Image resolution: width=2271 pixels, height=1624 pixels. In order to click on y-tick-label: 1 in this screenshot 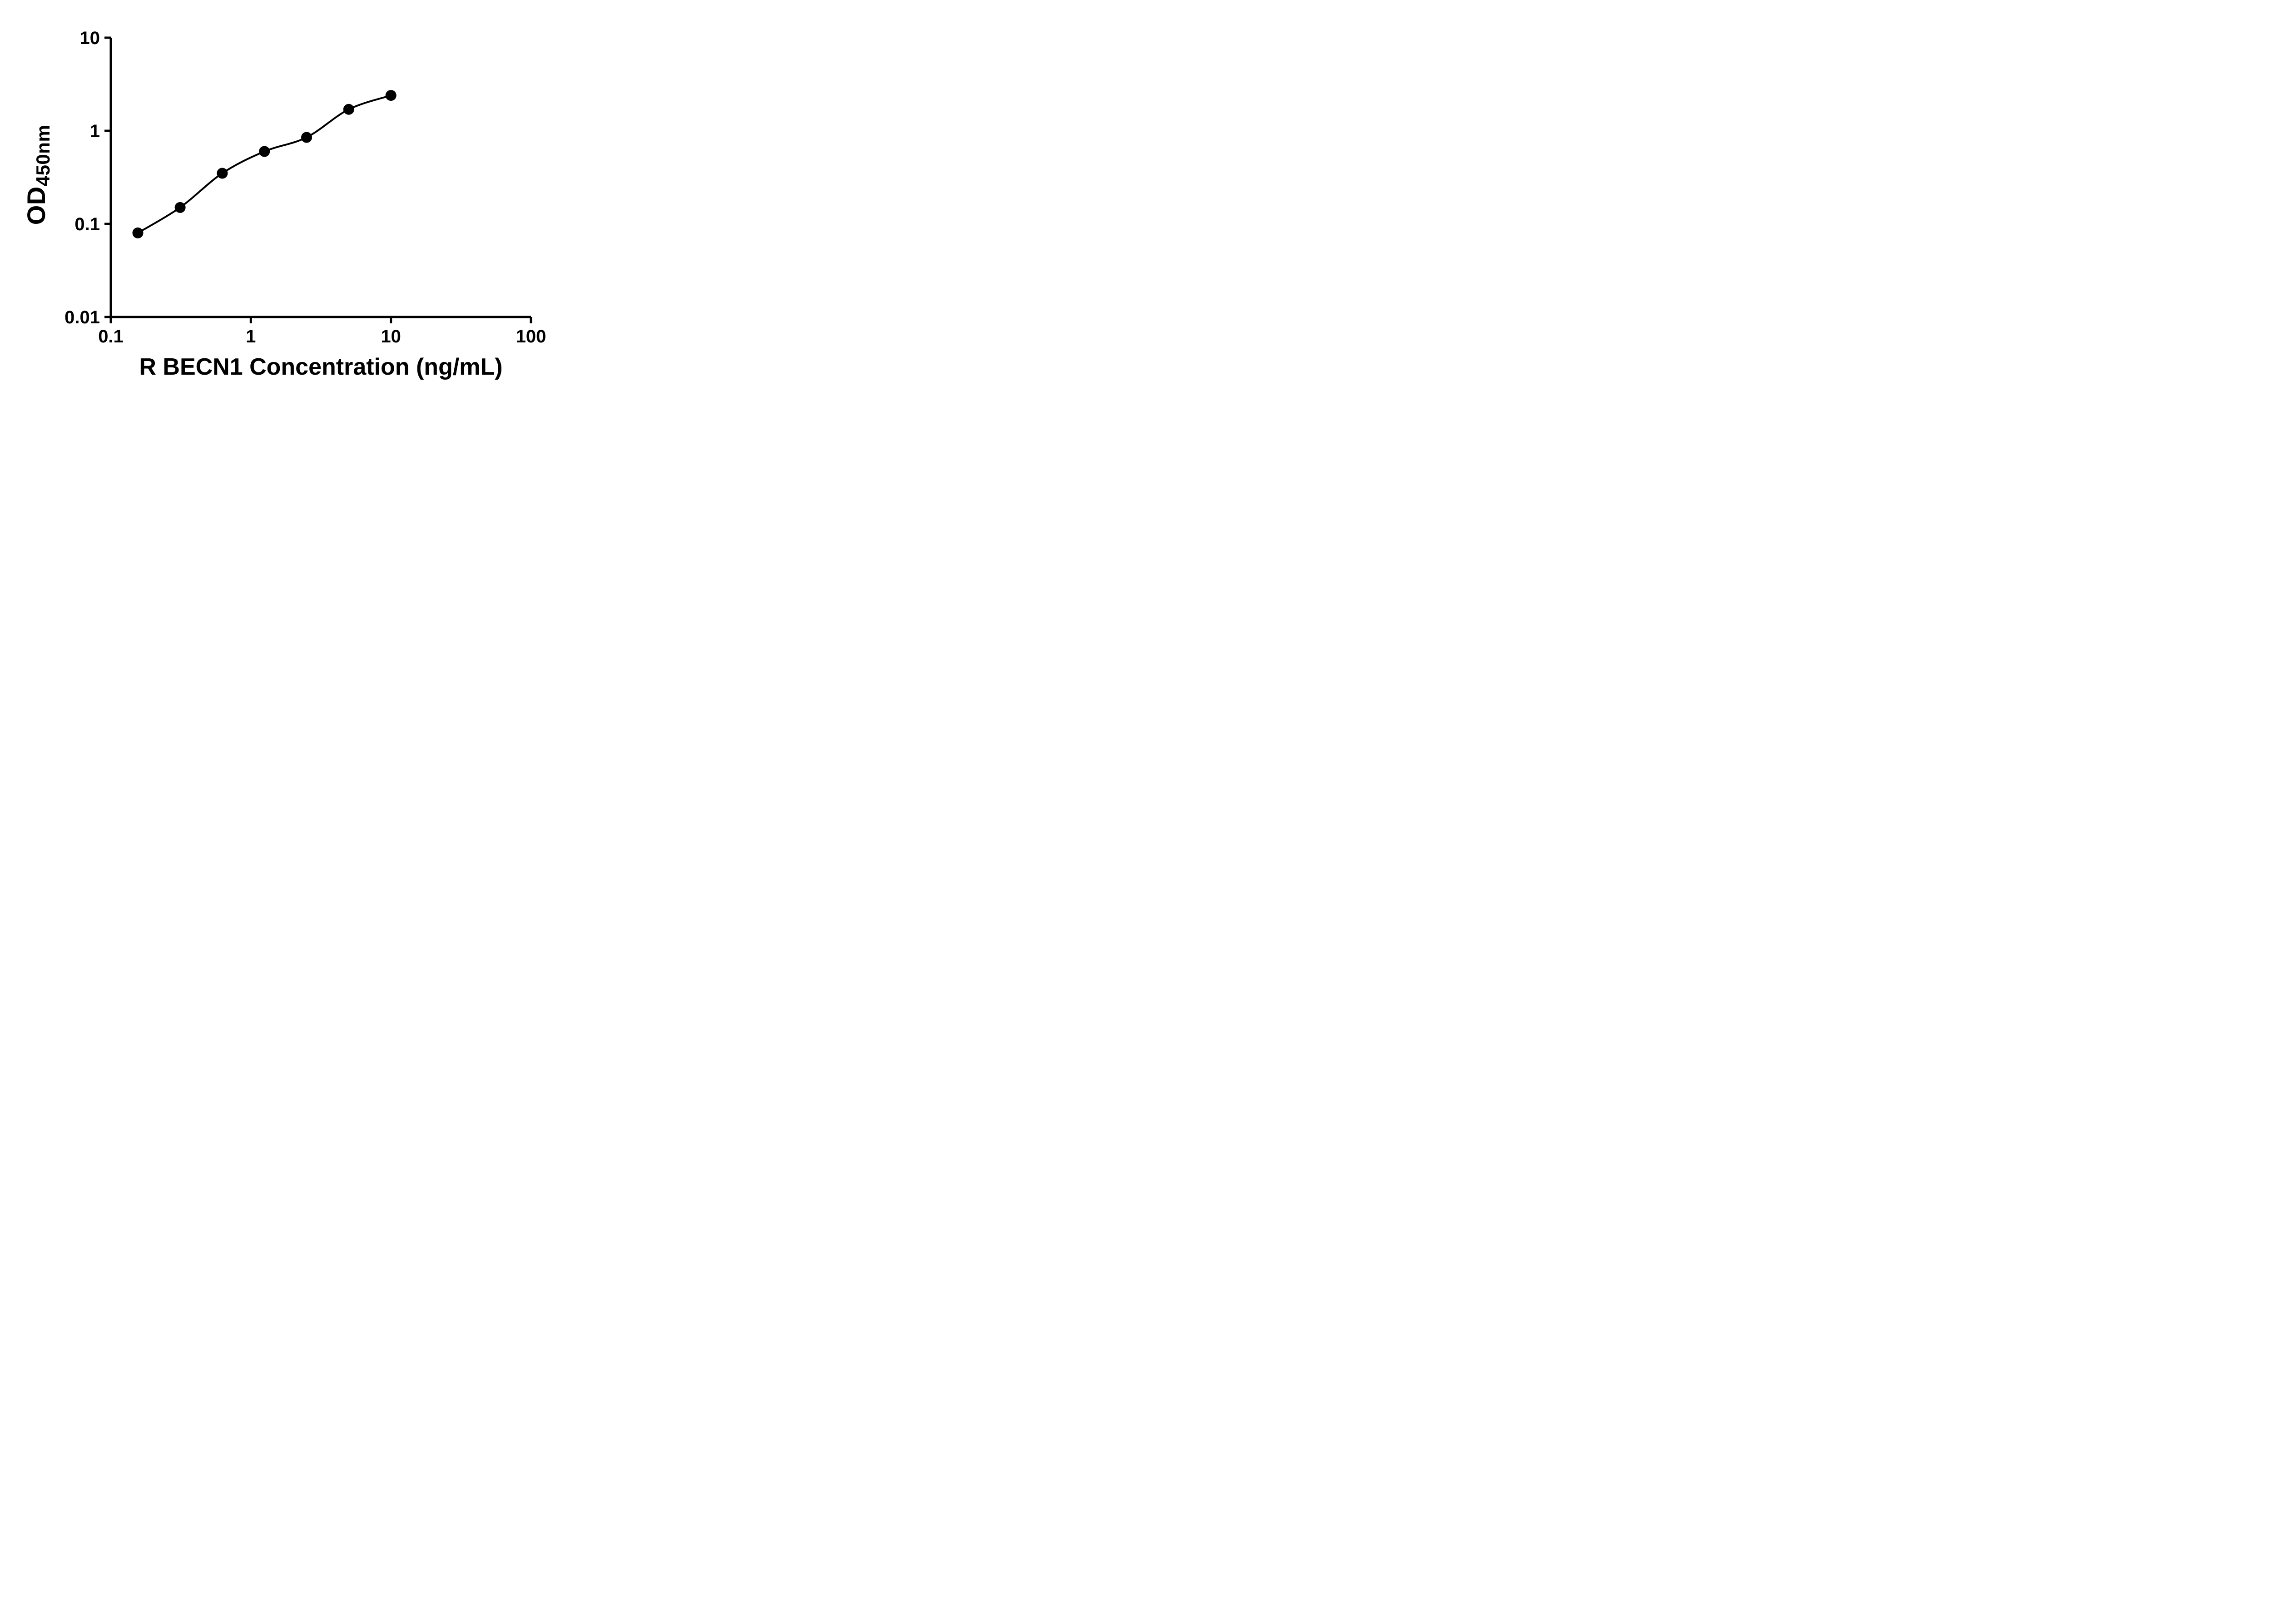, I will do `click(95, 131)`.